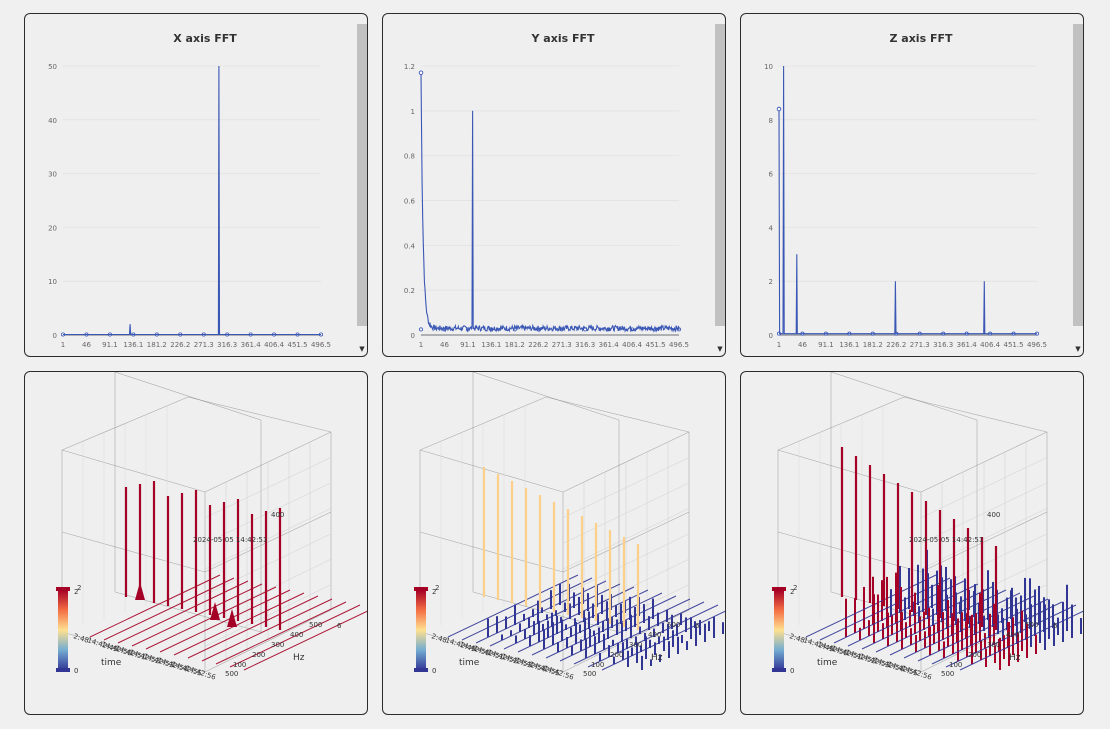 This screenshot has height=729, width=1110. What do you see at coordinates (616, 655) in the screenshot?
I see `hz-tick-label: 200` at bounding box center [616, 655].